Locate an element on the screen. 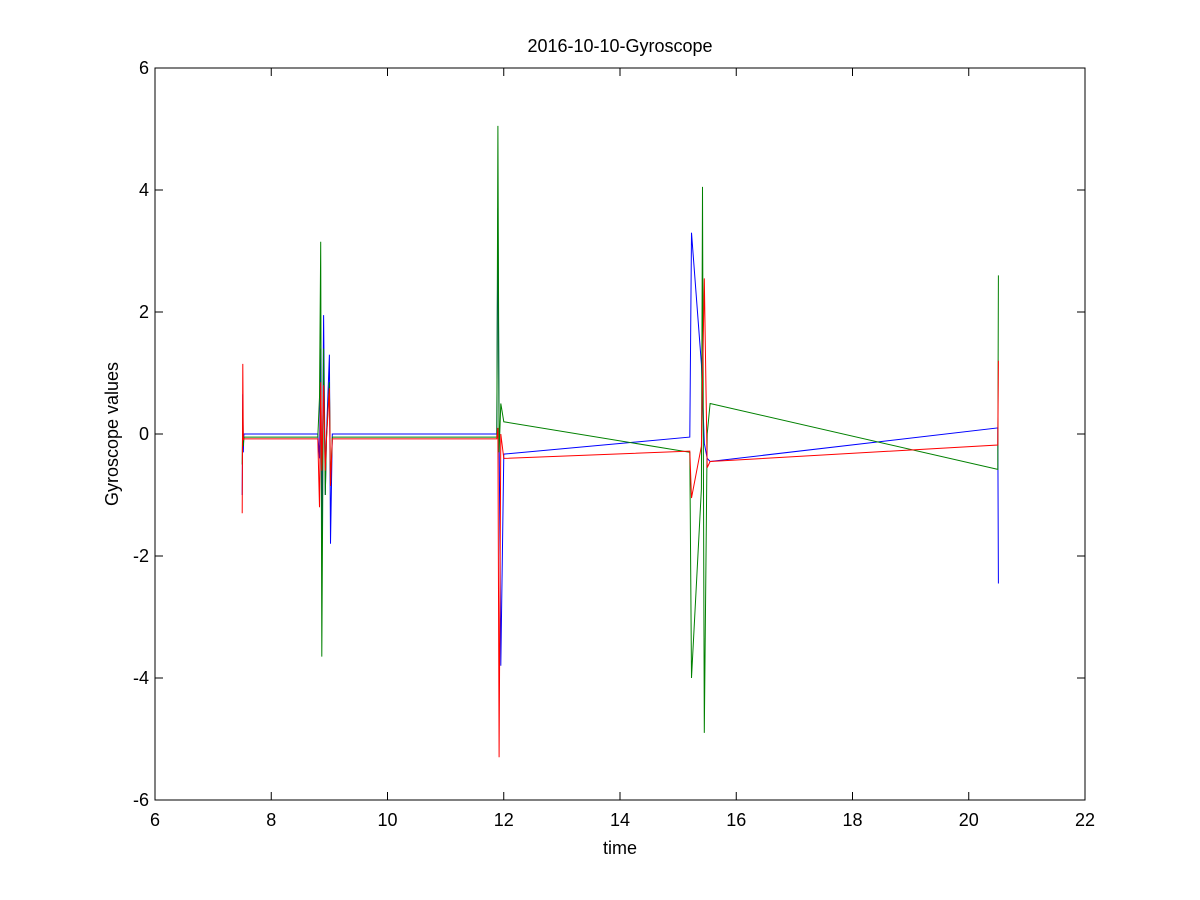  x-tick-label: 18 is located at coordinates (852, 820).